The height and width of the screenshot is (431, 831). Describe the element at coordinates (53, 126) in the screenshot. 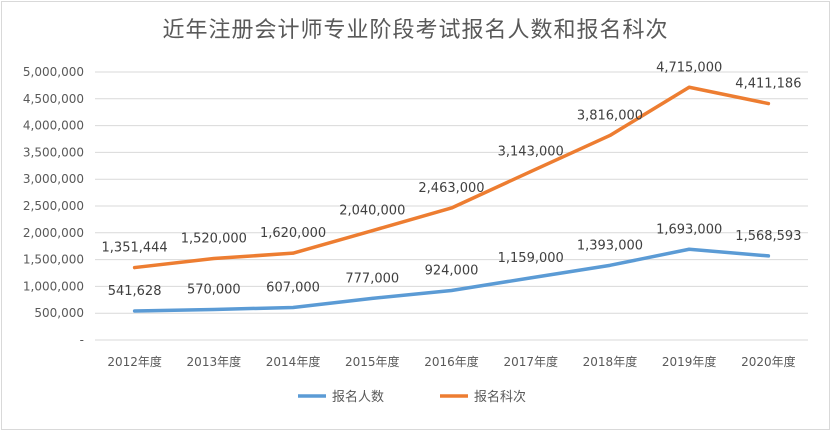

I see `y-tick-label: 4,000,000` at that location.